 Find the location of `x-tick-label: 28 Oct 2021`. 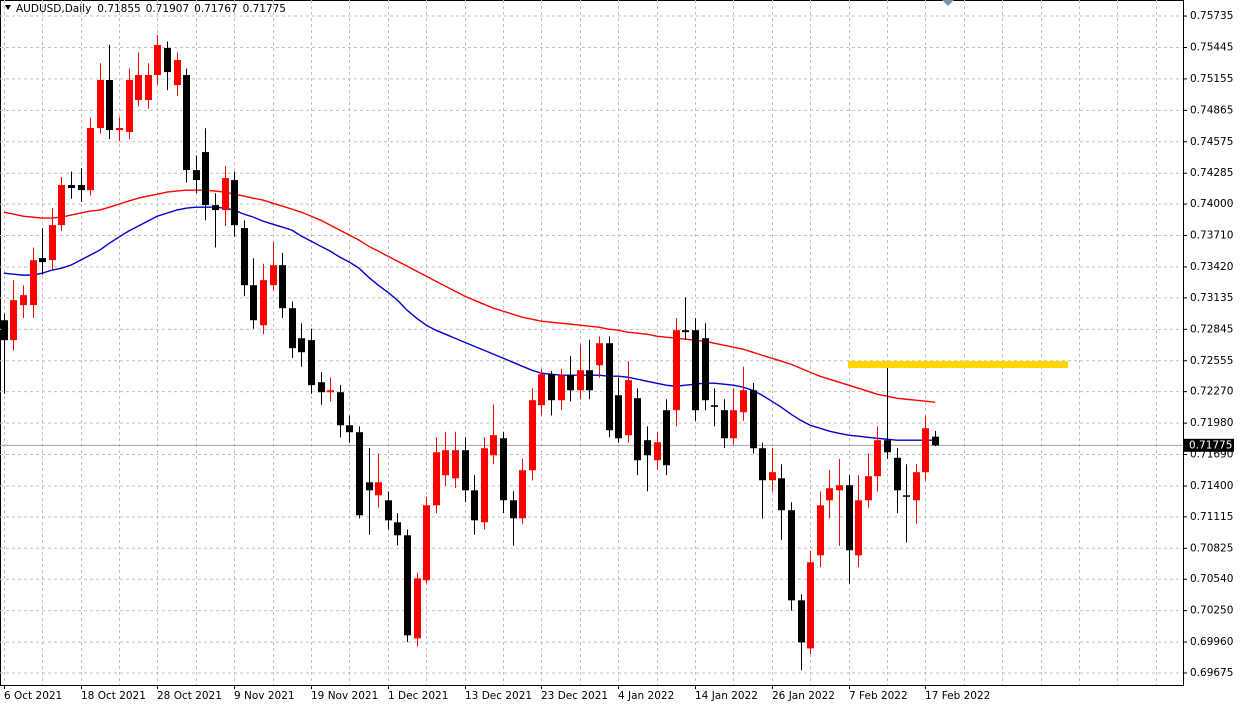

x-tick-label: 28 Oct 2021 is located at coordinates (189, 696).